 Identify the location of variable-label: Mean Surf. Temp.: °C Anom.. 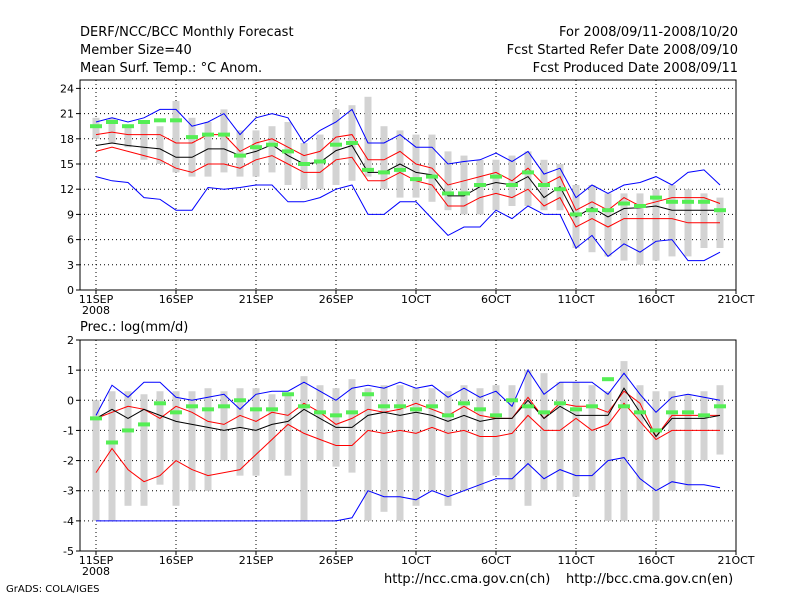
(171, 68).